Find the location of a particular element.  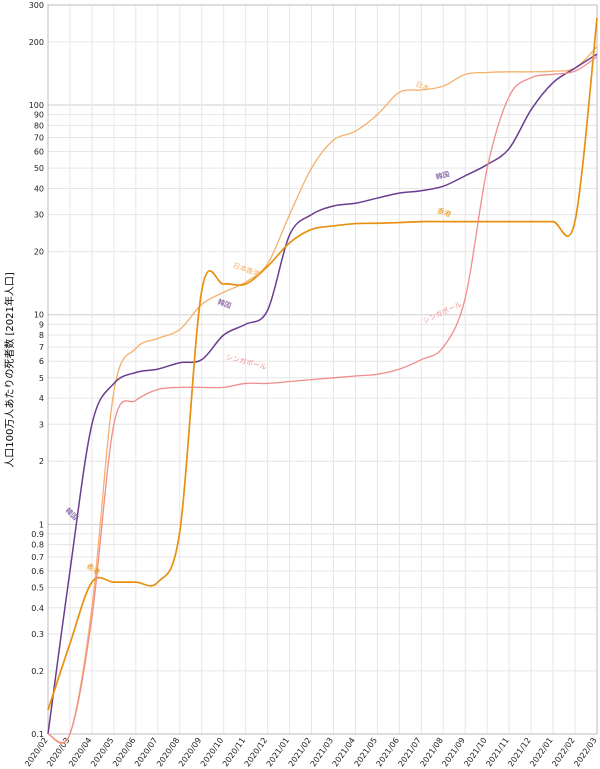

y-tick-label: 0.8 is located at coordinates (37, 545).